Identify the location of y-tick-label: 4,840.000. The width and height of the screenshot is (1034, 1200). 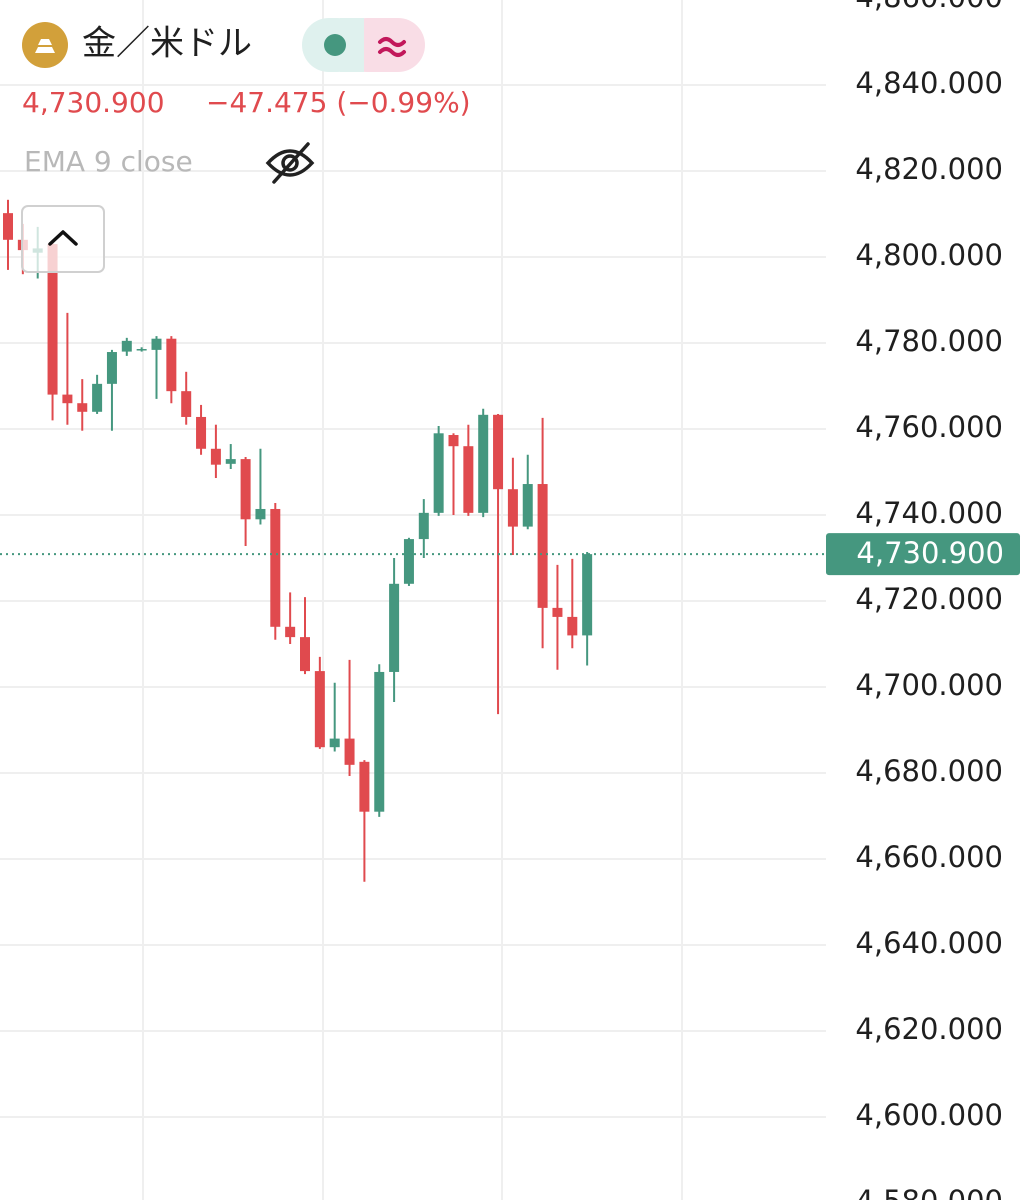
(929, 83).